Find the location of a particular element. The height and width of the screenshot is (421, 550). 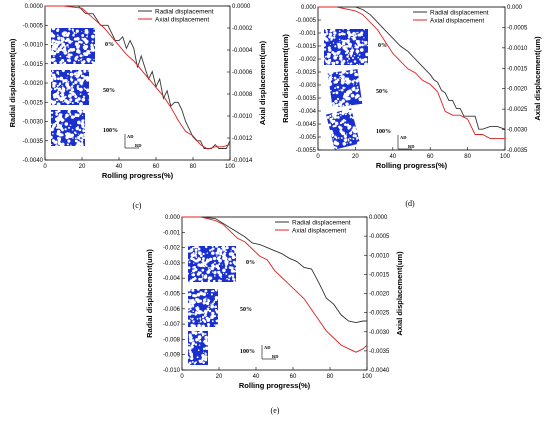

legend-label: Axial displacement is located at coordinates (182, 19).